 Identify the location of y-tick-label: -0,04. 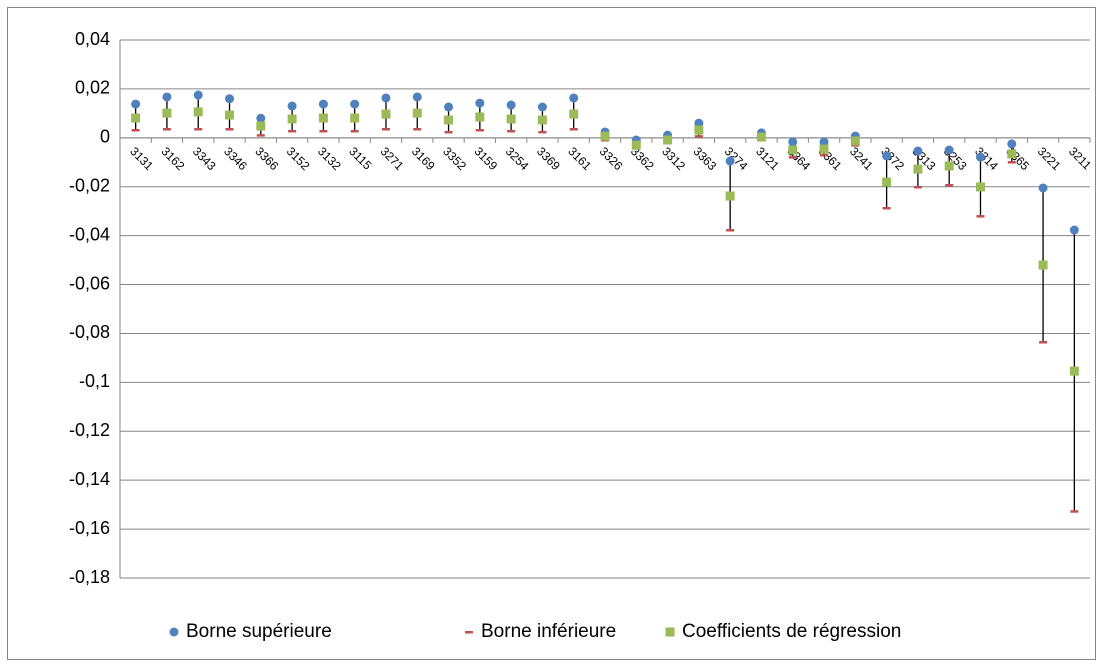
(89, 234).